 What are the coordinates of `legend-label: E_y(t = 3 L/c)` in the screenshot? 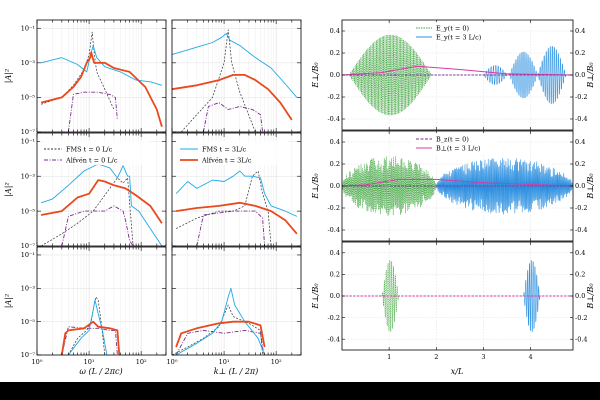 It's located at (459, 37).